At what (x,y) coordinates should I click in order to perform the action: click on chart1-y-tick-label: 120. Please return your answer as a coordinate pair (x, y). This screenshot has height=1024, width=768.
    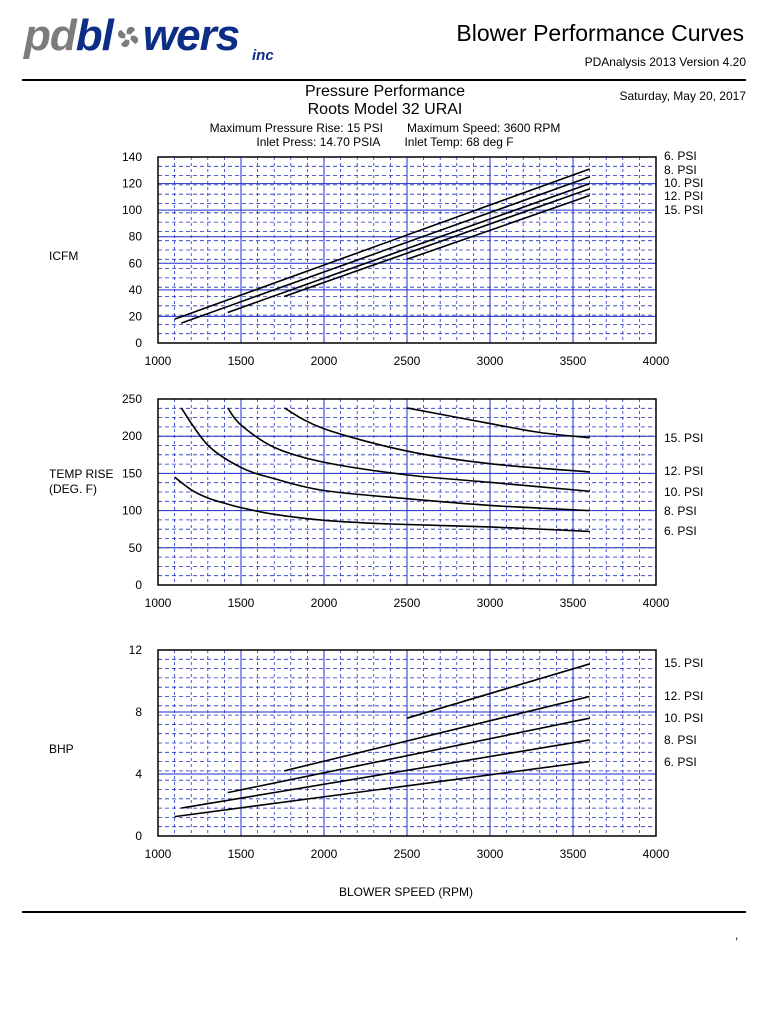
    Looking at the image, I should click on (132, 184).